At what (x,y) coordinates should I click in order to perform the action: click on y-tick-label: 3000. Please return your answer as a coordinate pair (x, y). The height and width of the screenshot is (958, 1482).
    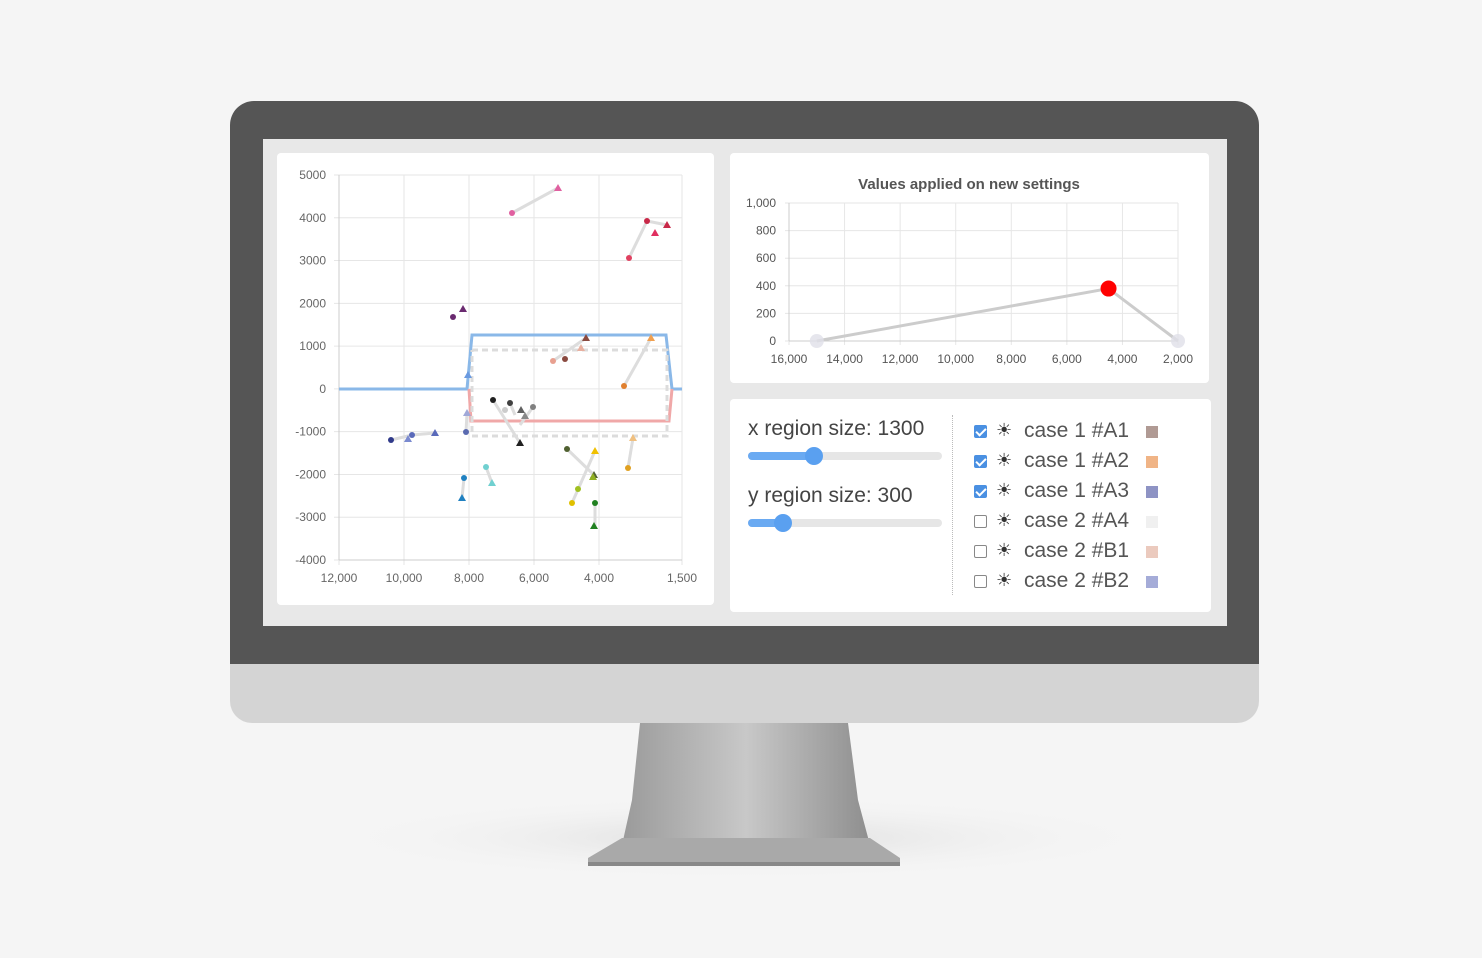
    Looking at the image, I should click on (312, 261).